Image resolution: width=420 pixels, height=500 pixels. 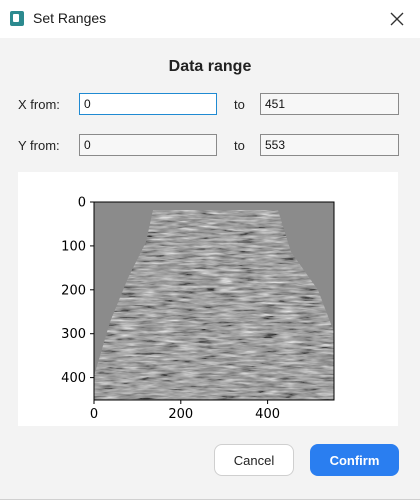 I want to click on app-icon, so click(x=17, y=18).